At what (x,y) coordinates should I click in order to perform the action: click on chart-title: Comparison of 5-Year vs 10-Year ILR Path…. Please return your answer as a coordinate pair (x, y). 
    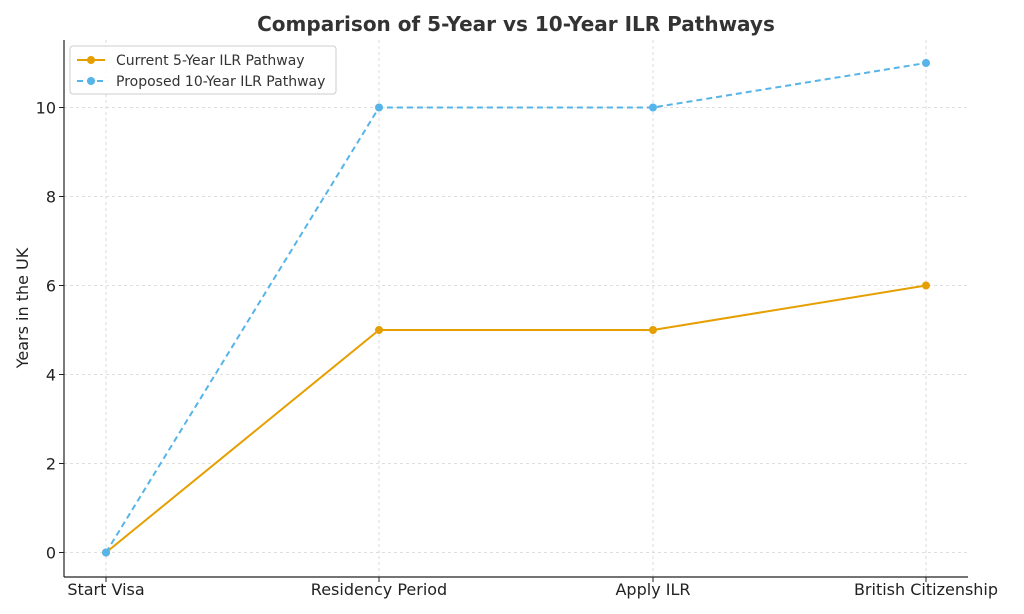
    Looking at the image, I should click on (516, 24).